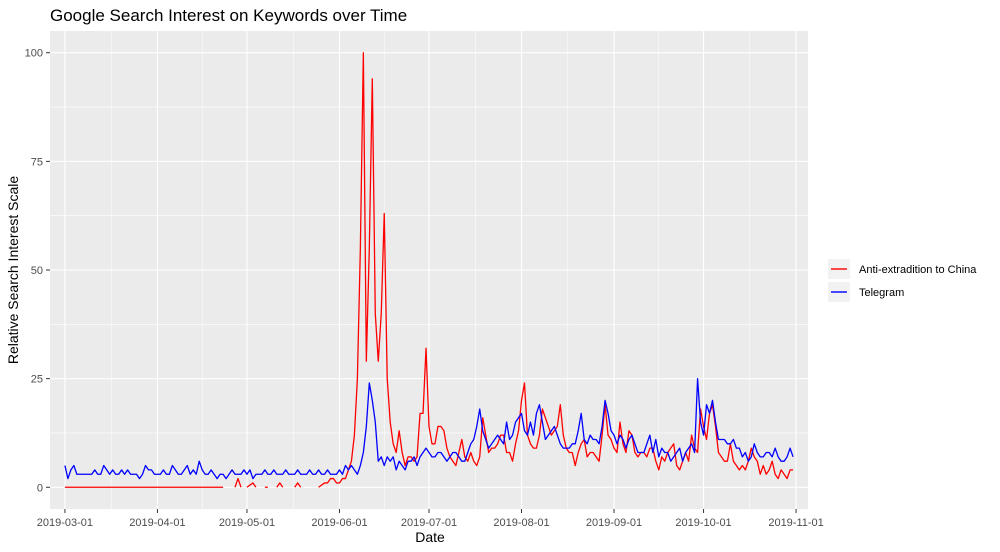 The image size is (1000, 552). What do you see at coordinates (902, 280) in the screenshot?
I see `legend: Anti-extradition to China Telegram` at bounding box center [902, 280].